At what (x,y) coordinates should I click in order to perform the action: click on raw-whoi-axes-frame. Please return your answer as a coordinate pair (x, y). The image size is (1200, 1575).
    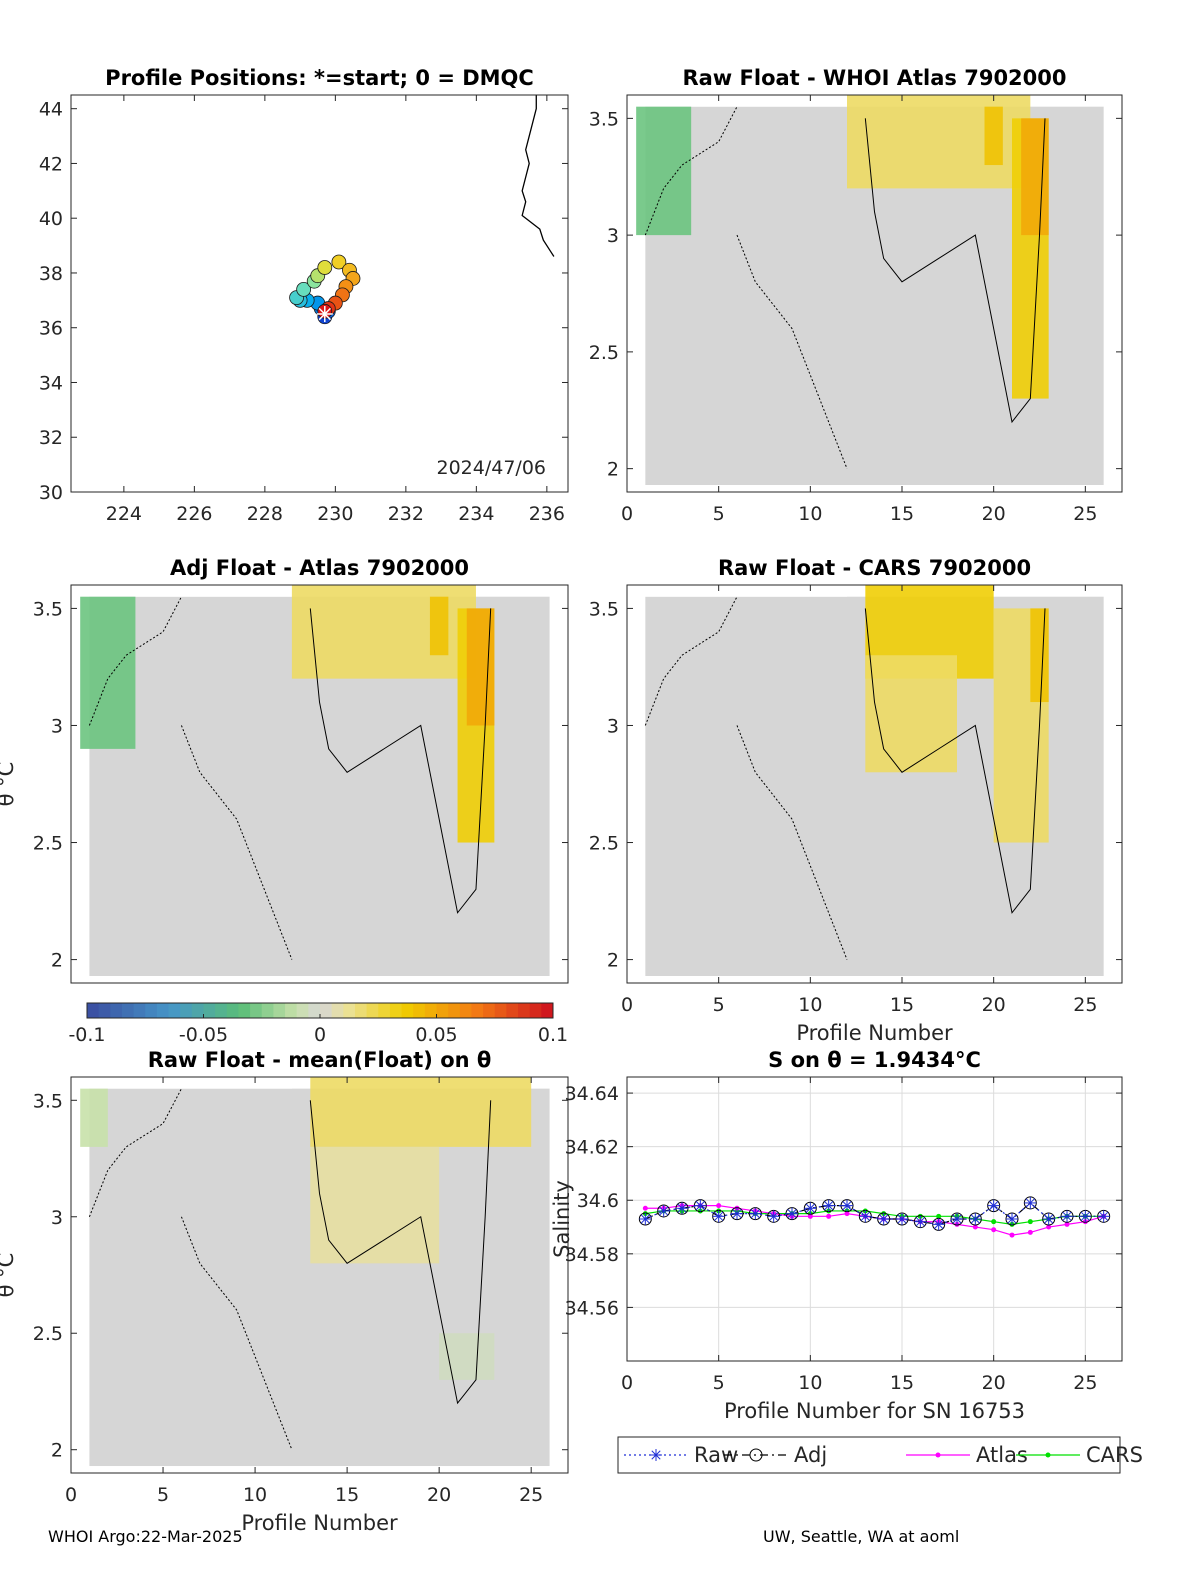
    Looking at the image, I should click on (874, 293).